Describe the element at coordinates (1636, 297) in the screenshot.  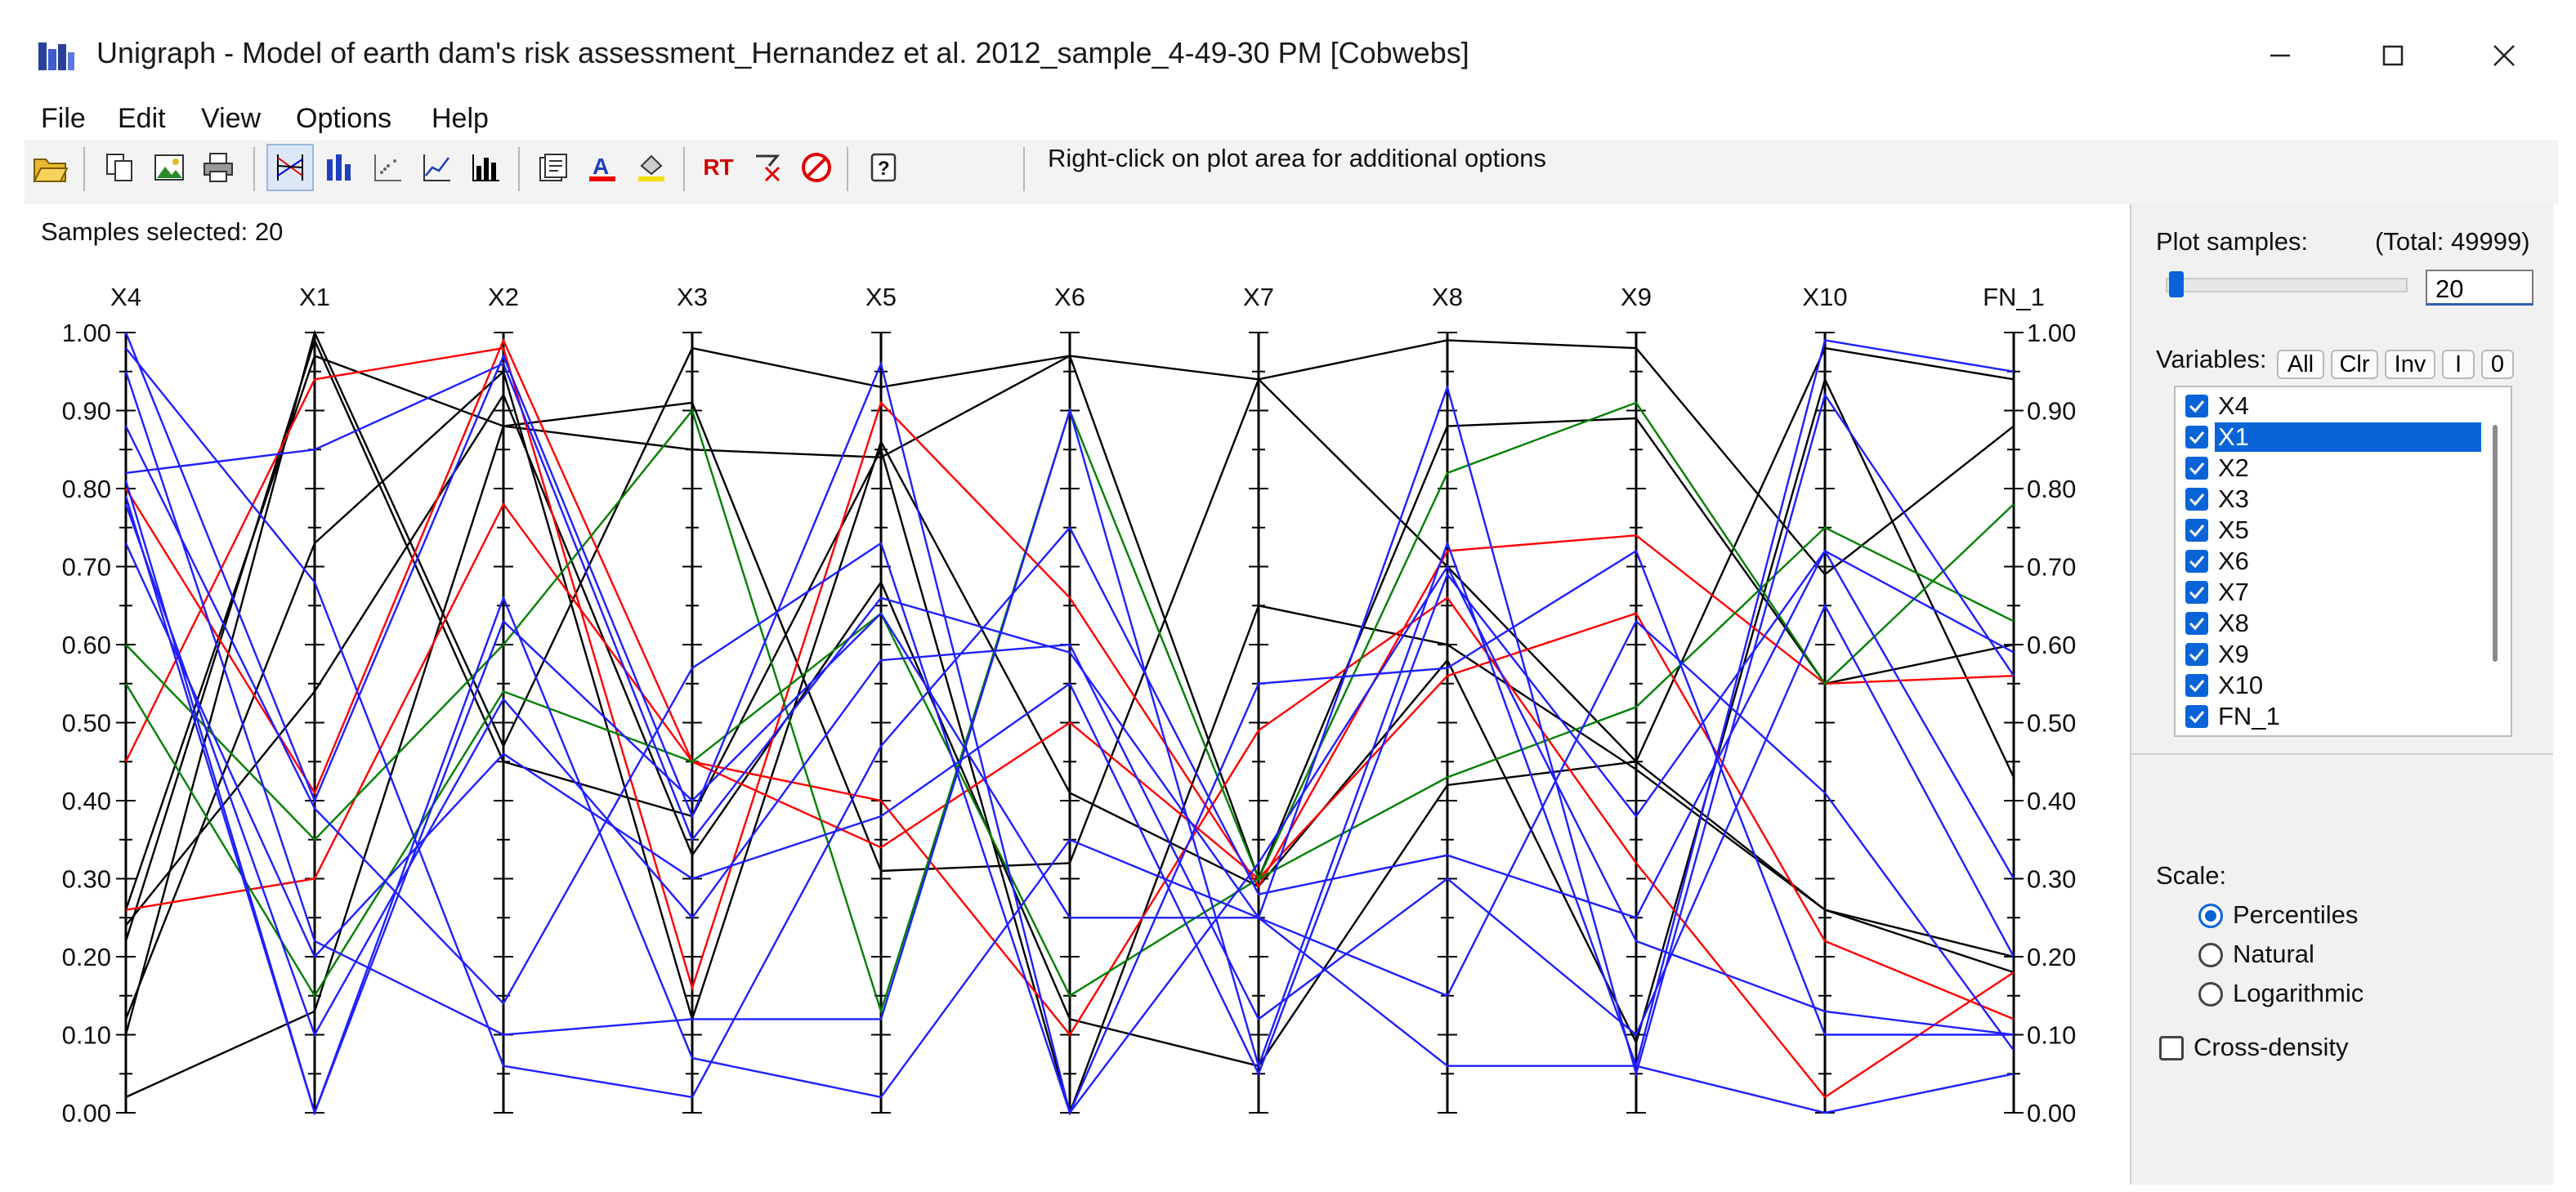
I see `axis-label: X9` at that location.